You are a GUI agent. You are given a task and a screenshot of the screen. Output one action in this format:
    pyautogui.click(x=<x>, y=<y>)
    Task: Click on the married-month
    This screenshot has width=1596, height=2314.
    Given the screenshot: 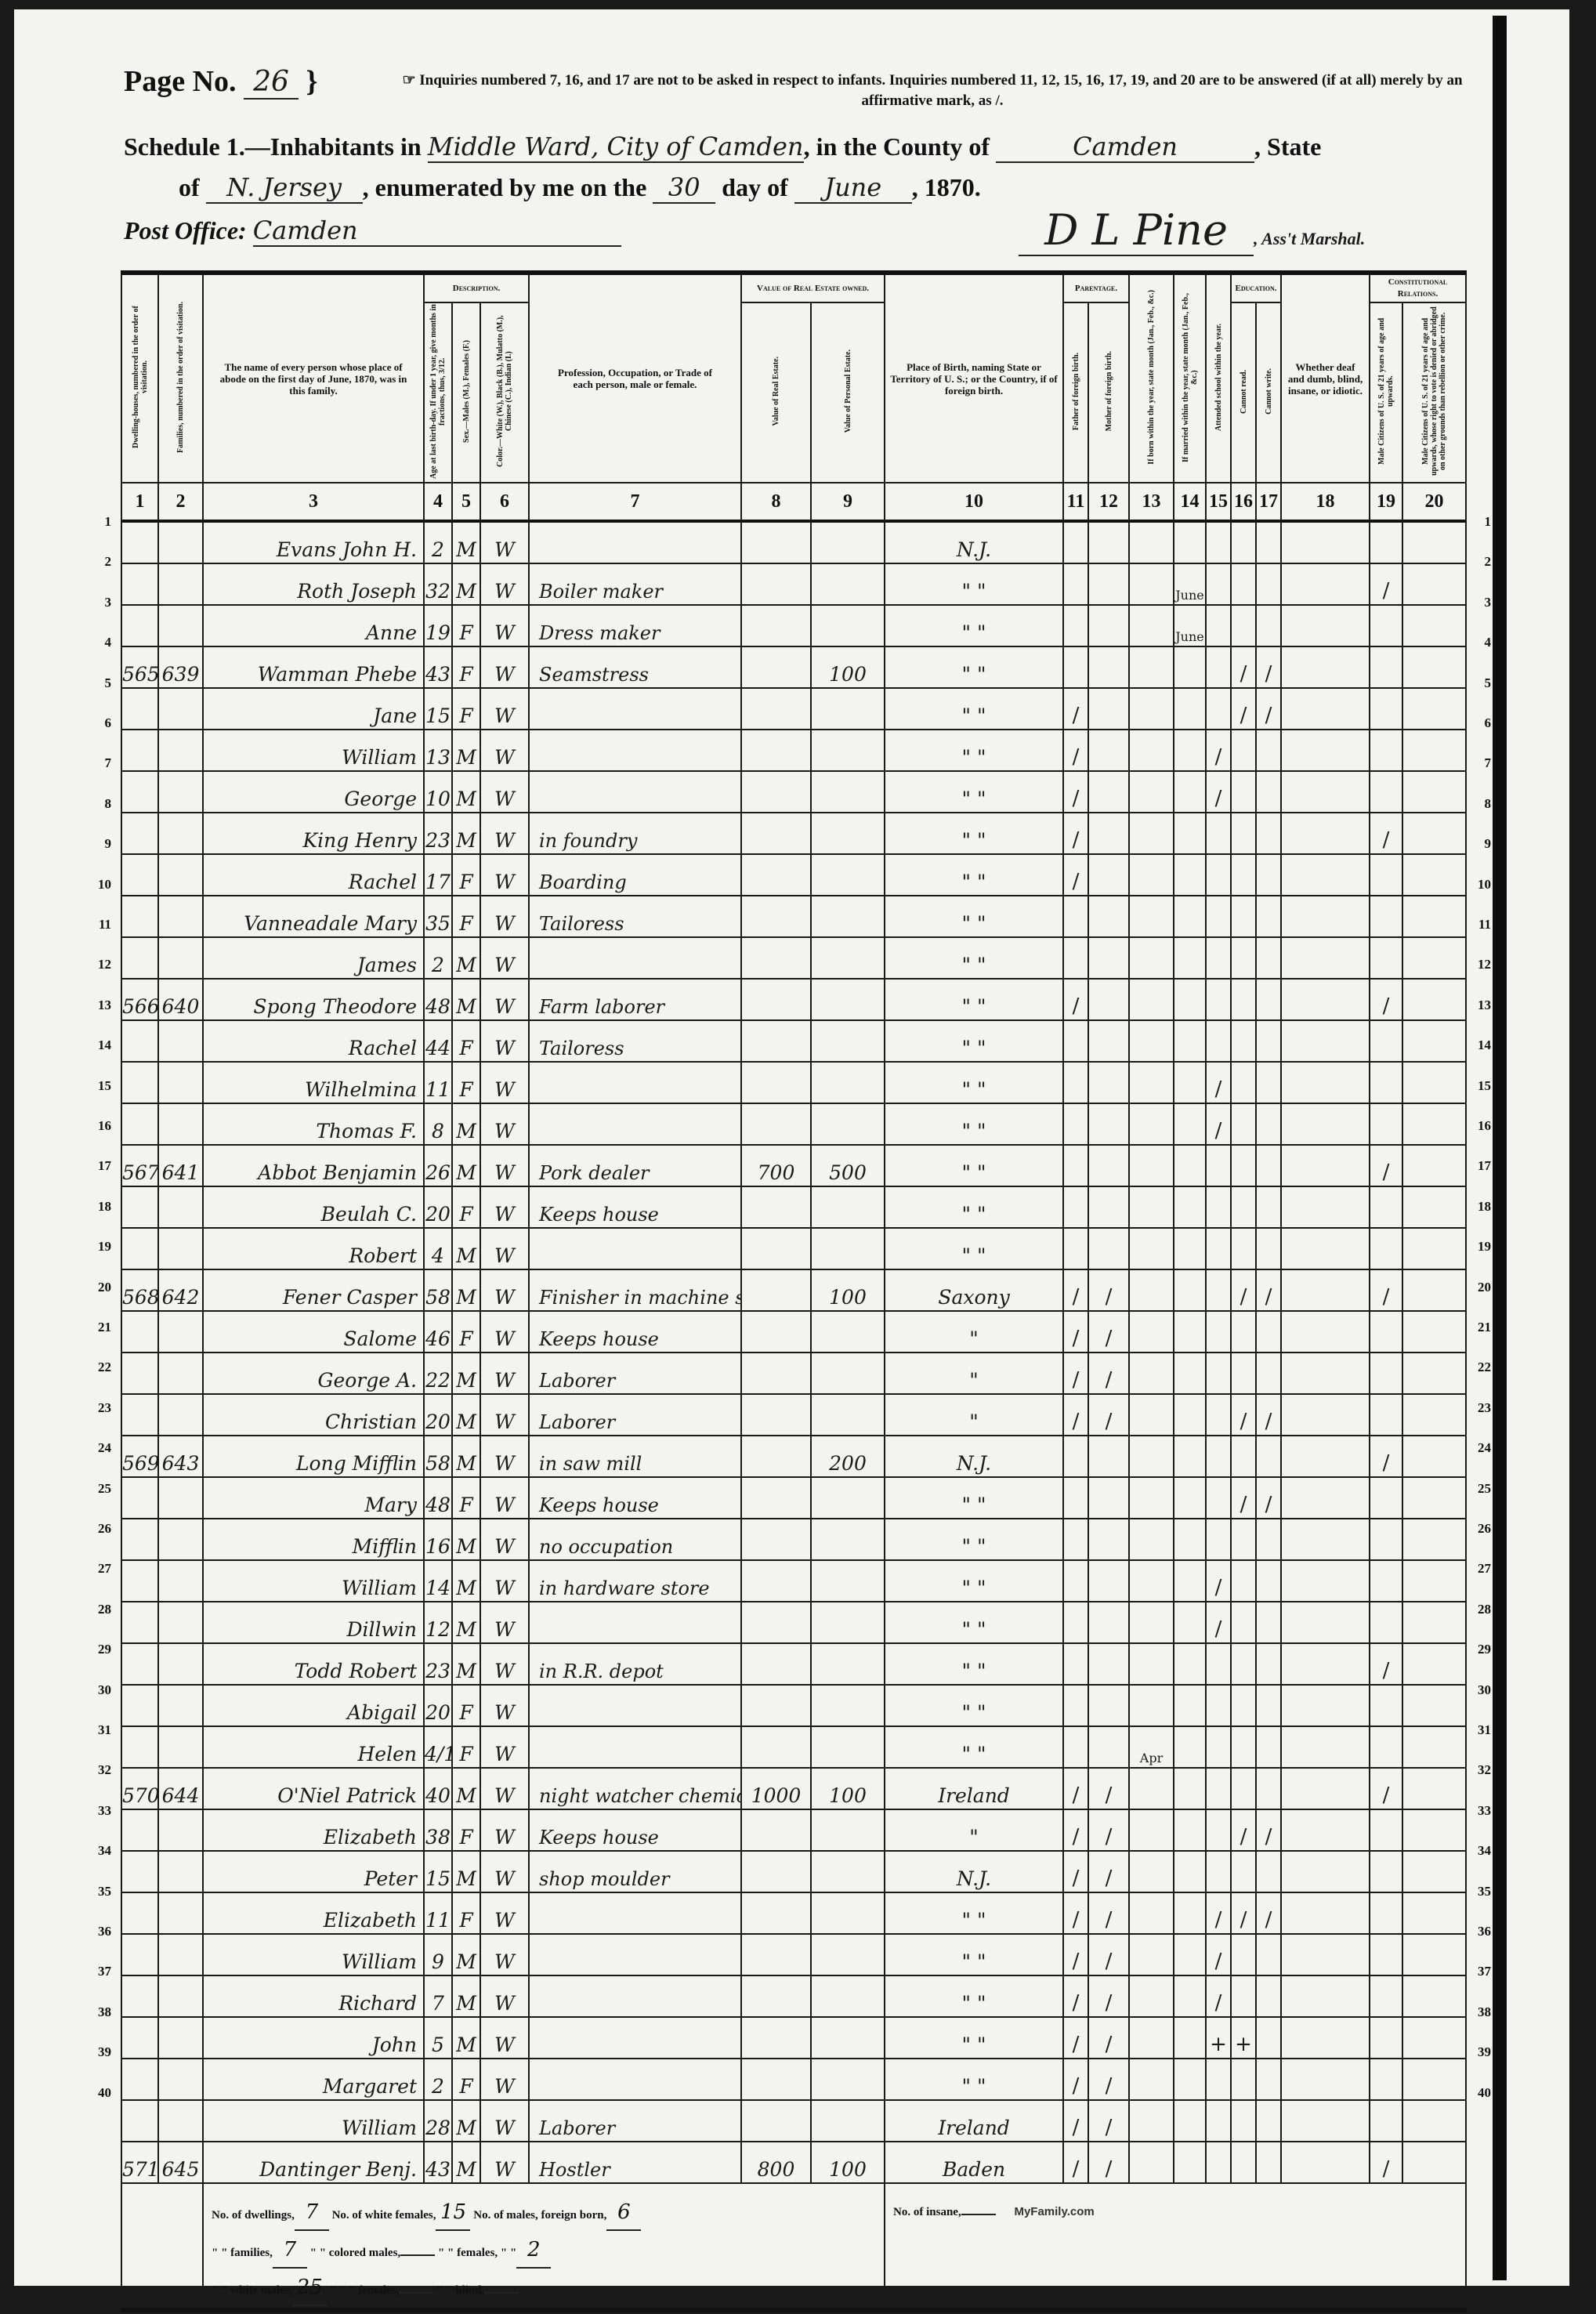 What is the action you would take?
    pyautogui.click(x=1190, y=1497)
    